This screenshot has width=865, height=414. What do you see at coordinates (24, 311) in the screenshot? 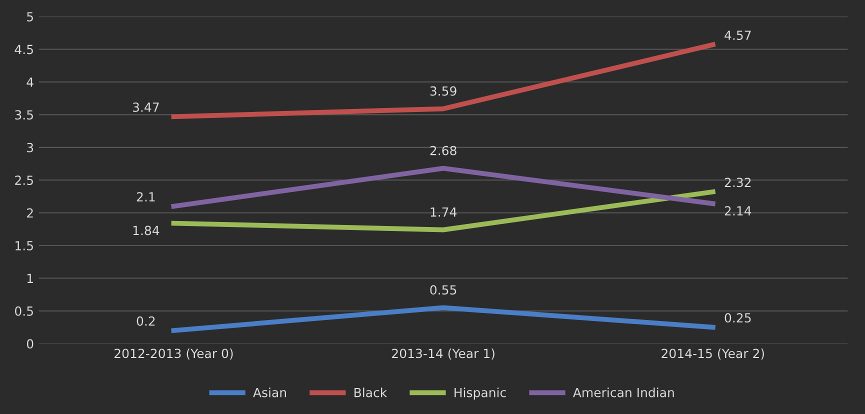
I see `y-tick-label: 0.5` at bounding box center [24, 311].